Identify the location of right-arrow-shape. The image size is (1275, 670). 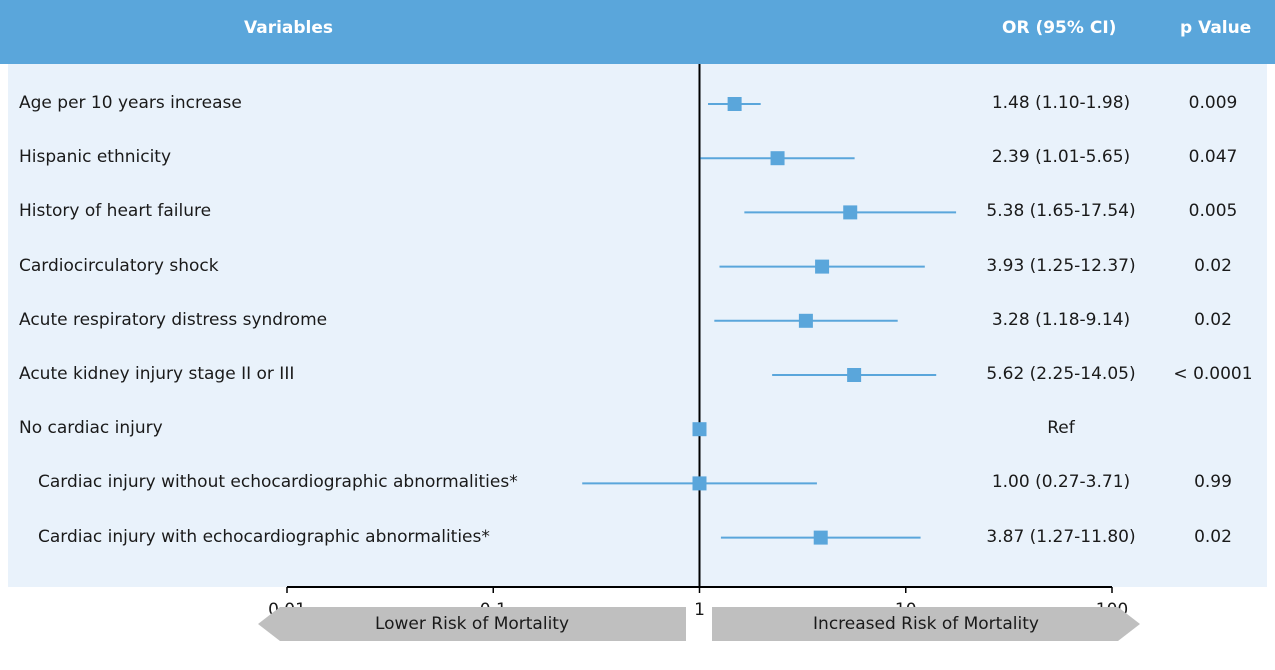
(926, 624).